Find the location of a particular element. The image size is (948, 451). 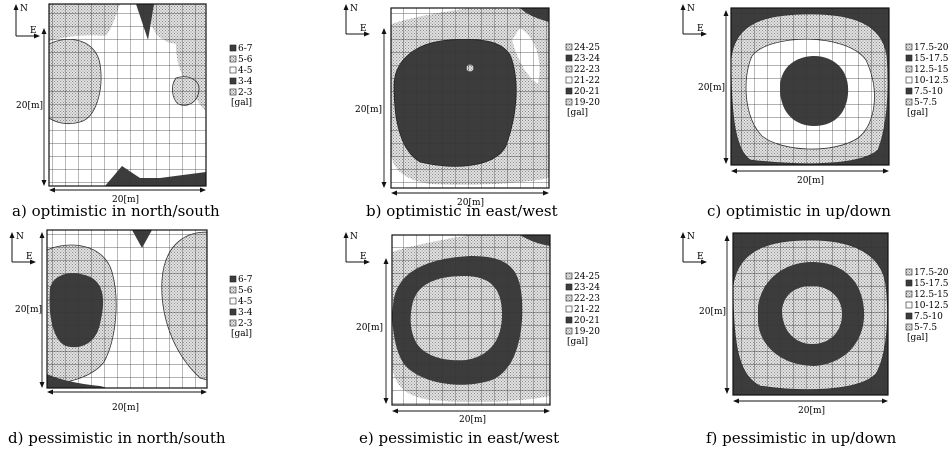

legend-item: 20-21 is located at coordinates (582, 92).